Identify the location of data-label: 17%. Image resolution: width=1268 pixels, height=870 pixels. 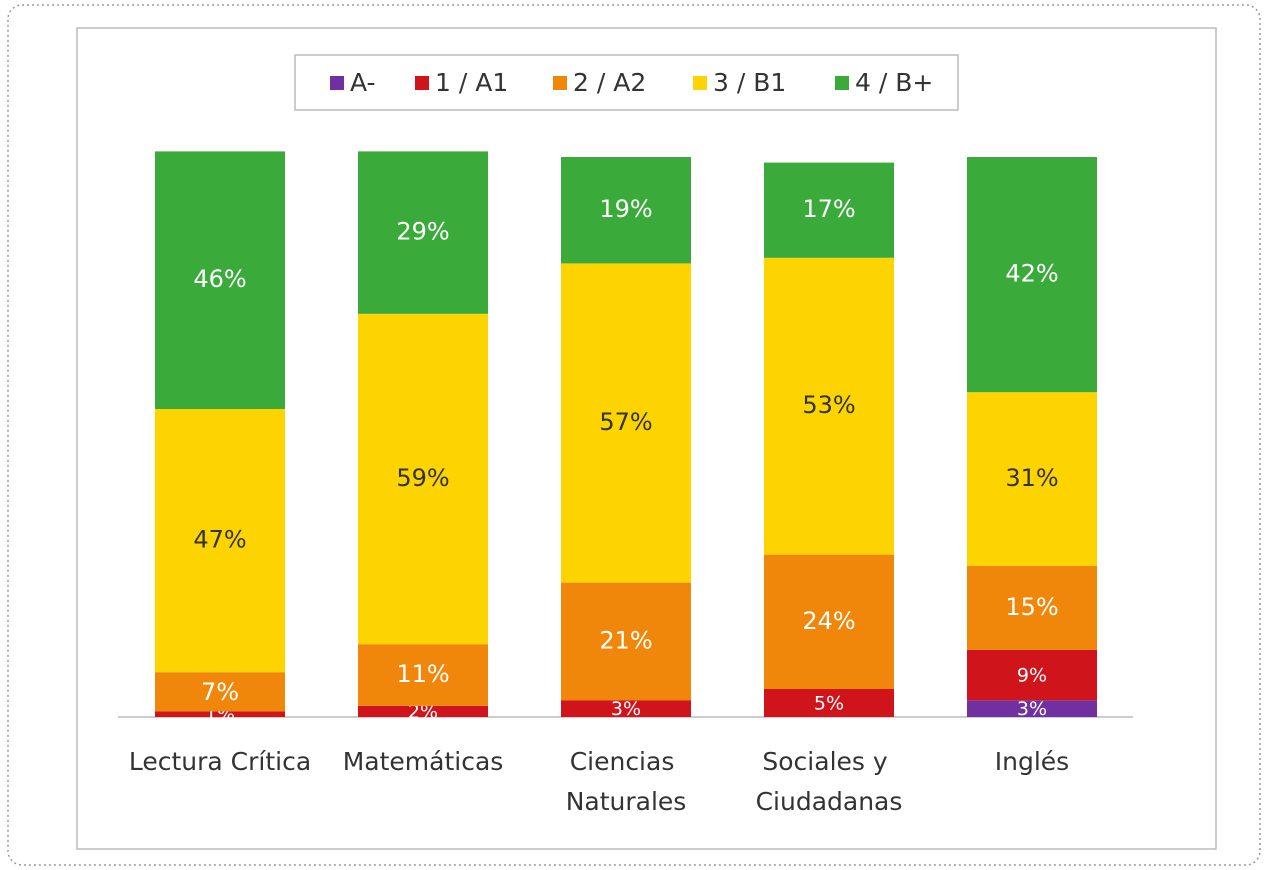
(828, 209).